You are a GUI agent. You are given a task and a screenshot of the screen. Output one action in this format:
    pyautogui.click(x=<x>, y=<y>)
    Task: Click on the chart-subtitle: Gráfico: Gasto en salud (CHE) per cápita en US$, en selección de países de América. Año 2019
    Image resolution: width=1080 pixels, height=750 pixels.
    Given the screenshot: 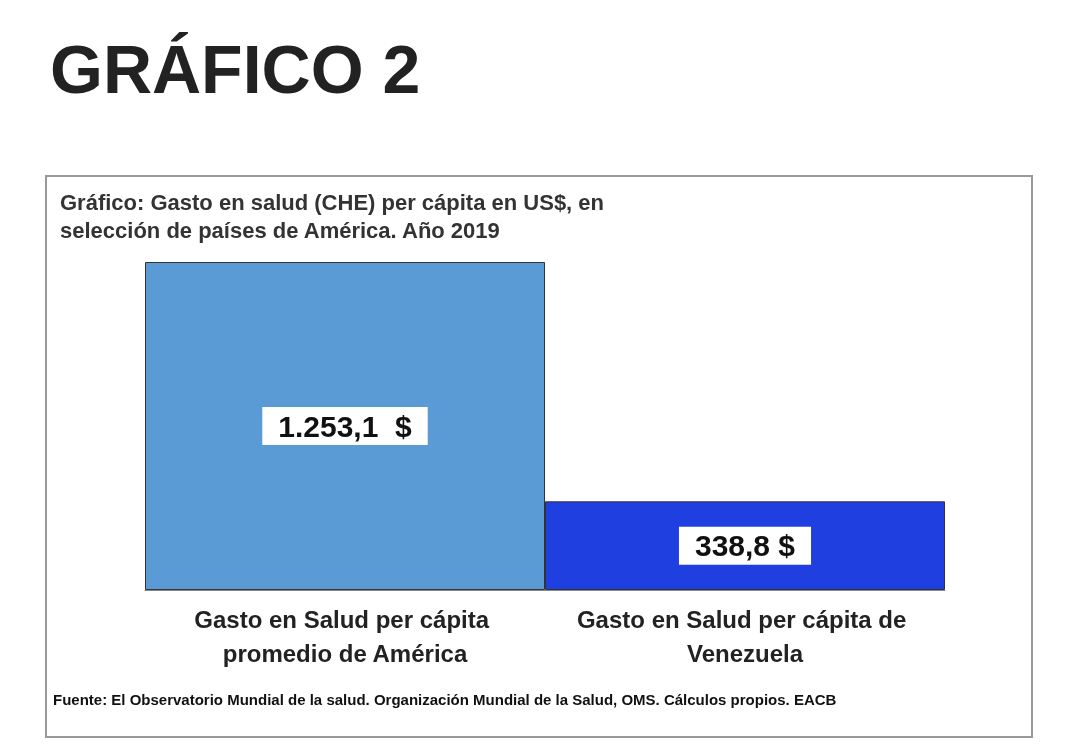 What is the action you would take?
    pyautogui.click(x=335, y=216)
    